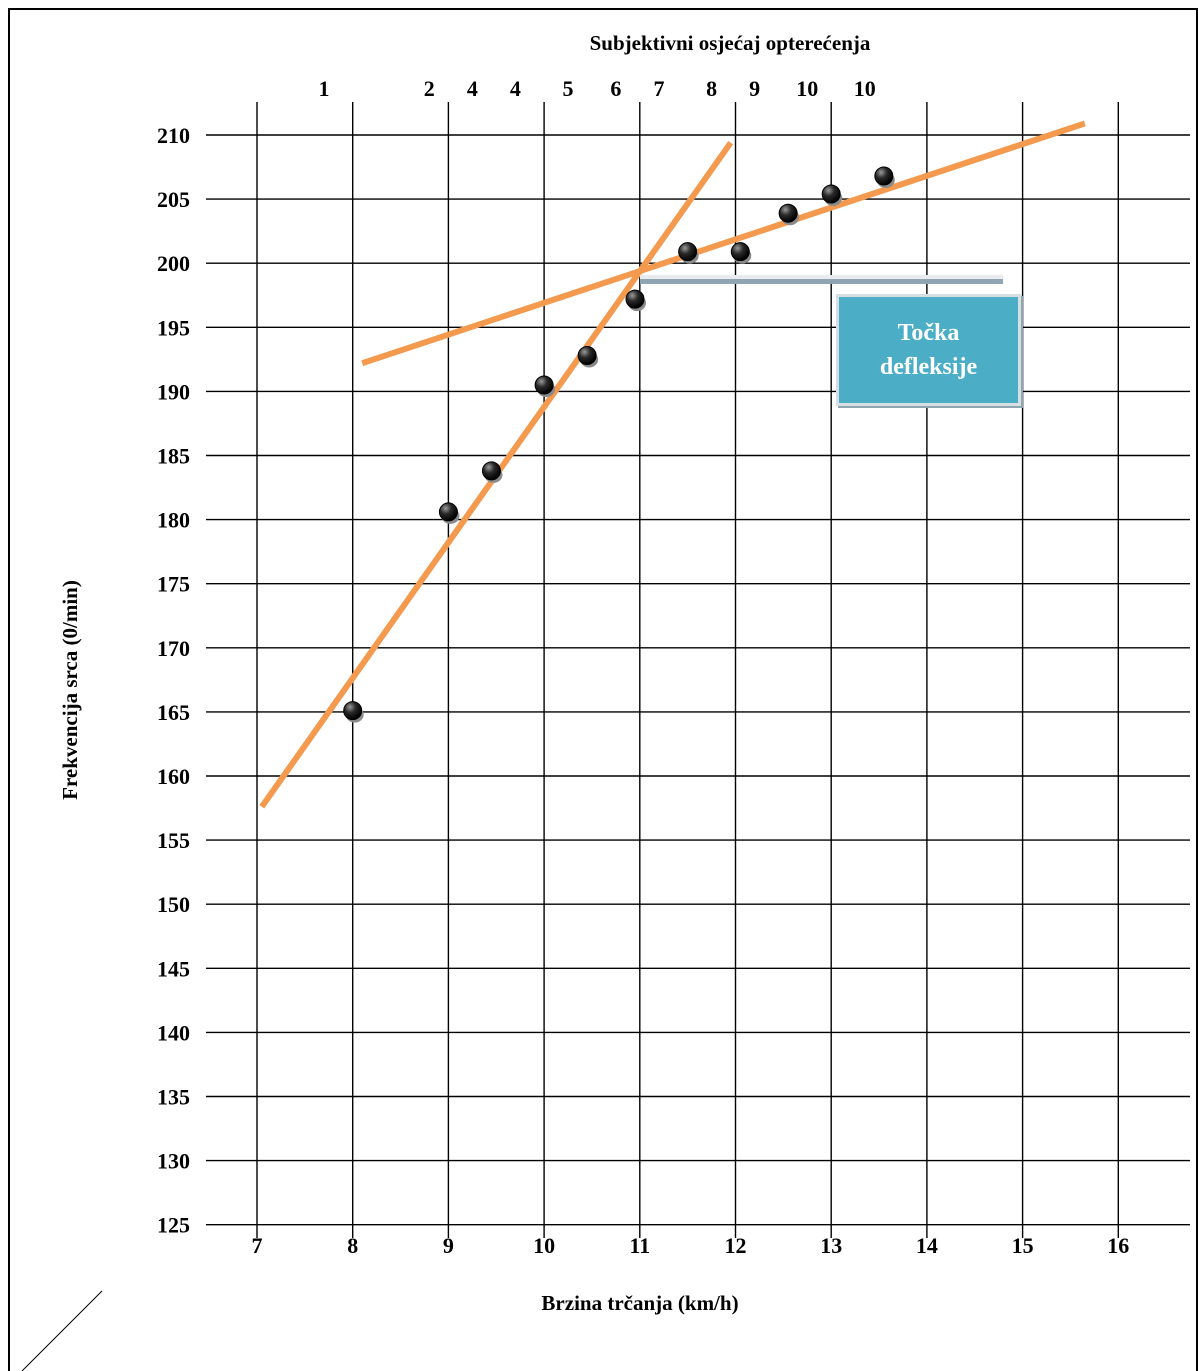  I want to click on x-tick-label: 16, so click(1118, 1245).